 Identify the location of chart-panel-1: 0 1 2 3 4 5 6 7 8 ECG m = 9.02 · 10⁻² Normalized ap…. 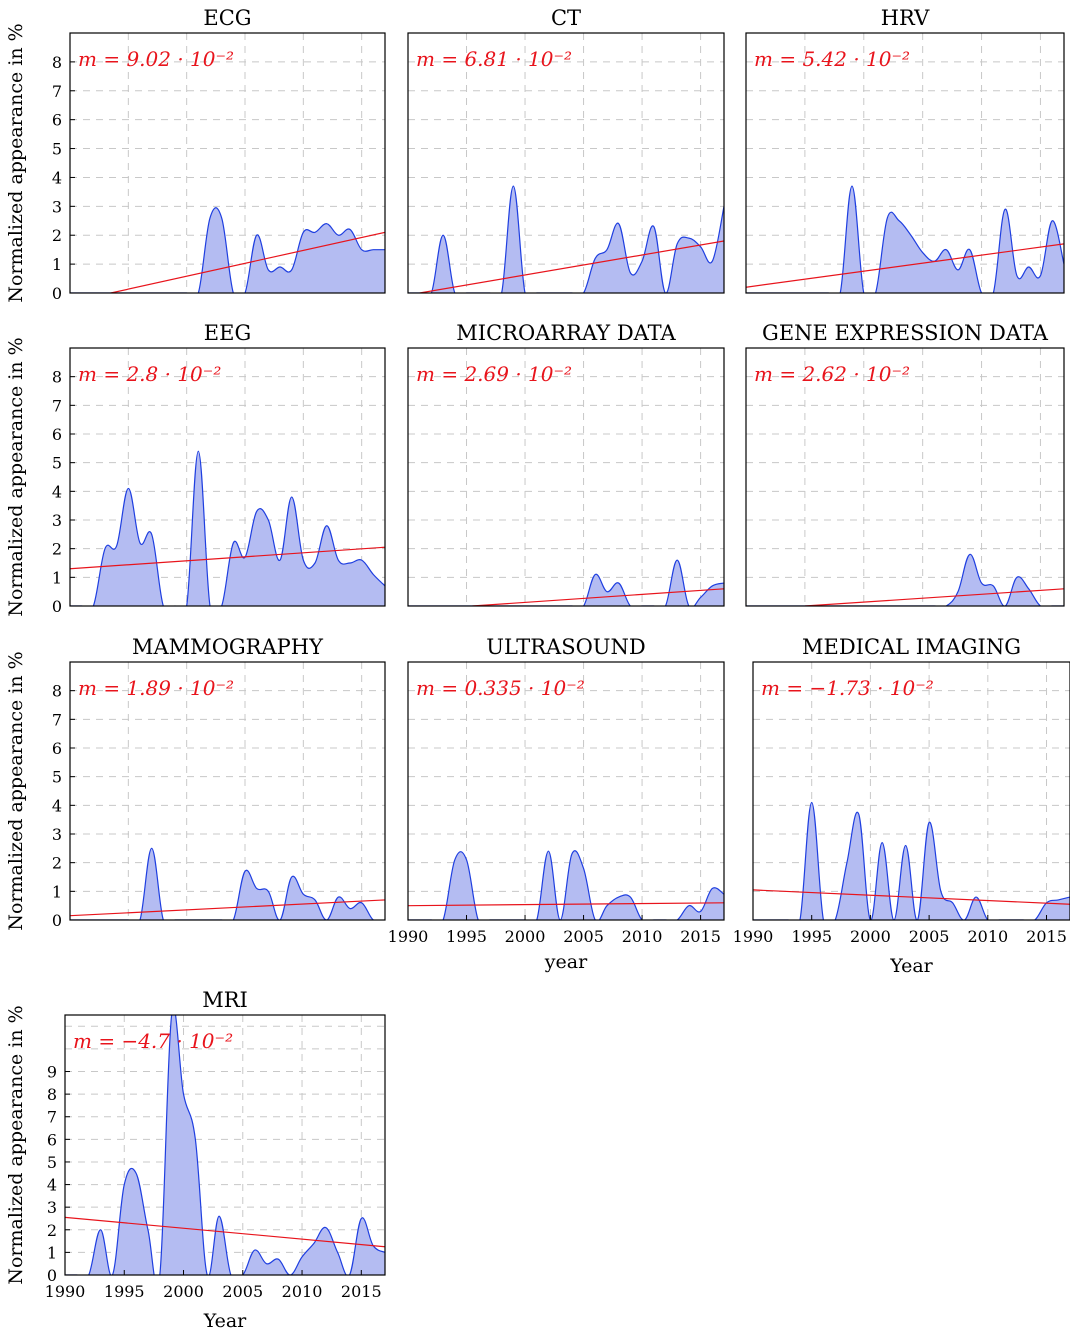
(195, 154).